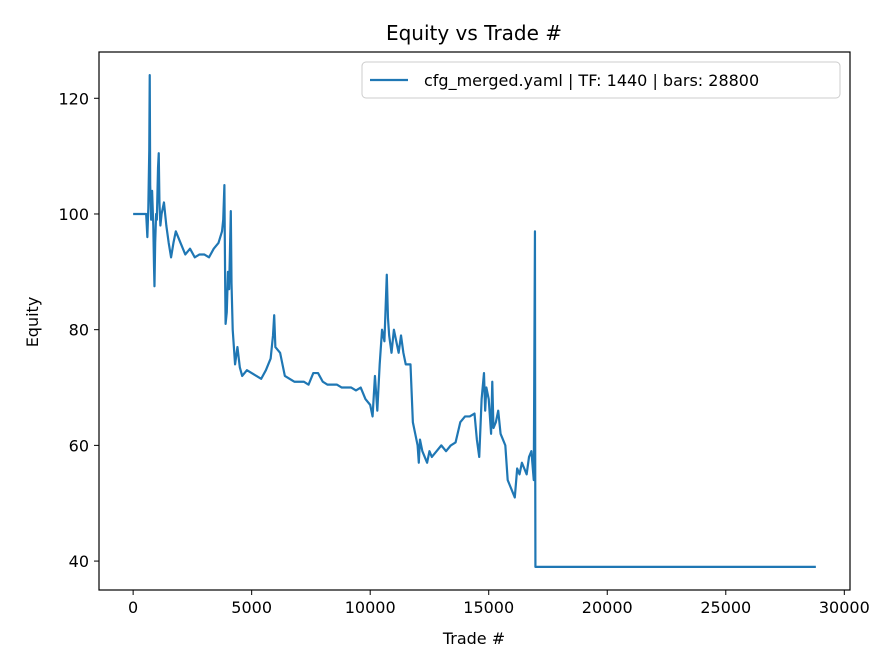 This screenshot has height=672, width=896. Describe the element at coordinates (370, 607) in the screenshot. I see `x-tick-label: 10000` at that location.